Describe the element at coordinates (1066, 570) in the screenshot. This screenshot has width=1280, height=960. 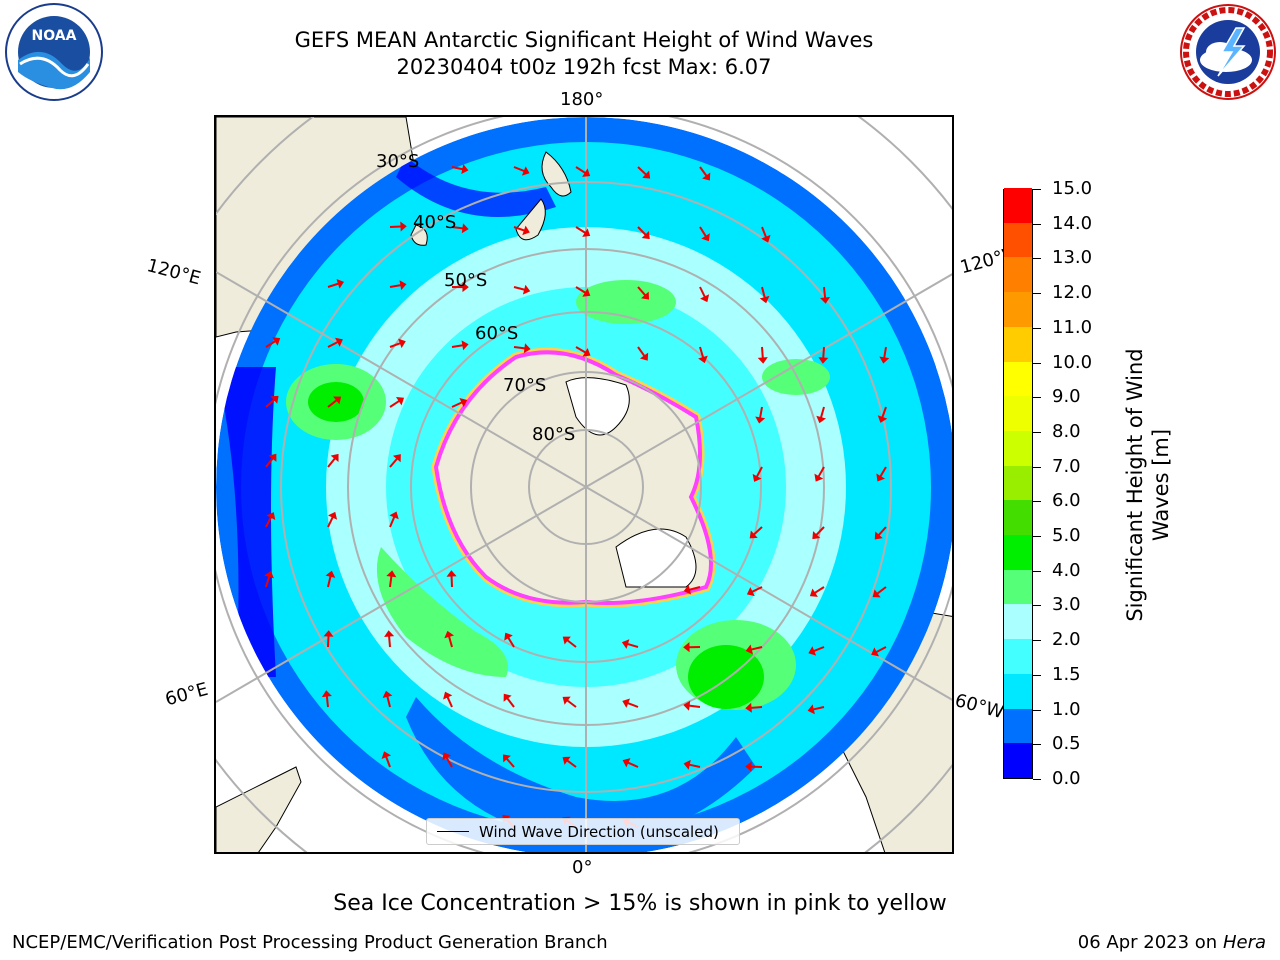
I see `colorbar-tick-label: 4.0` at that location.